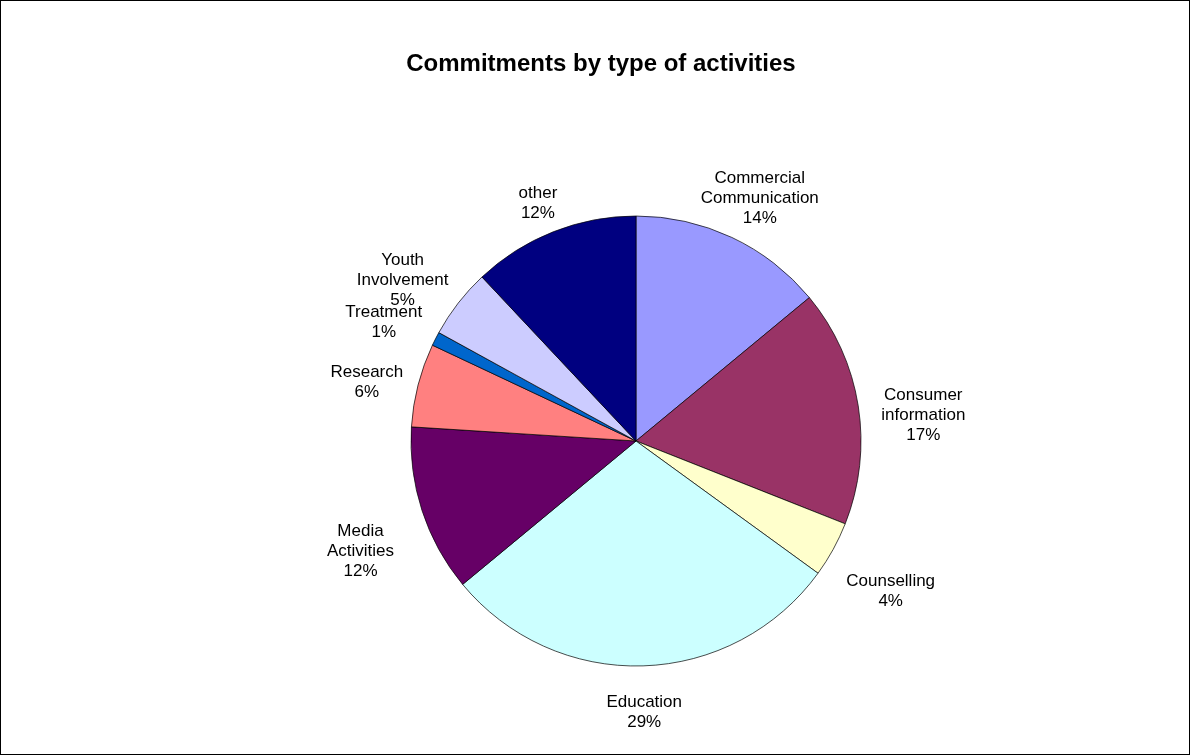  I want to click on slice-label: Media Activities, so click(360, 540).